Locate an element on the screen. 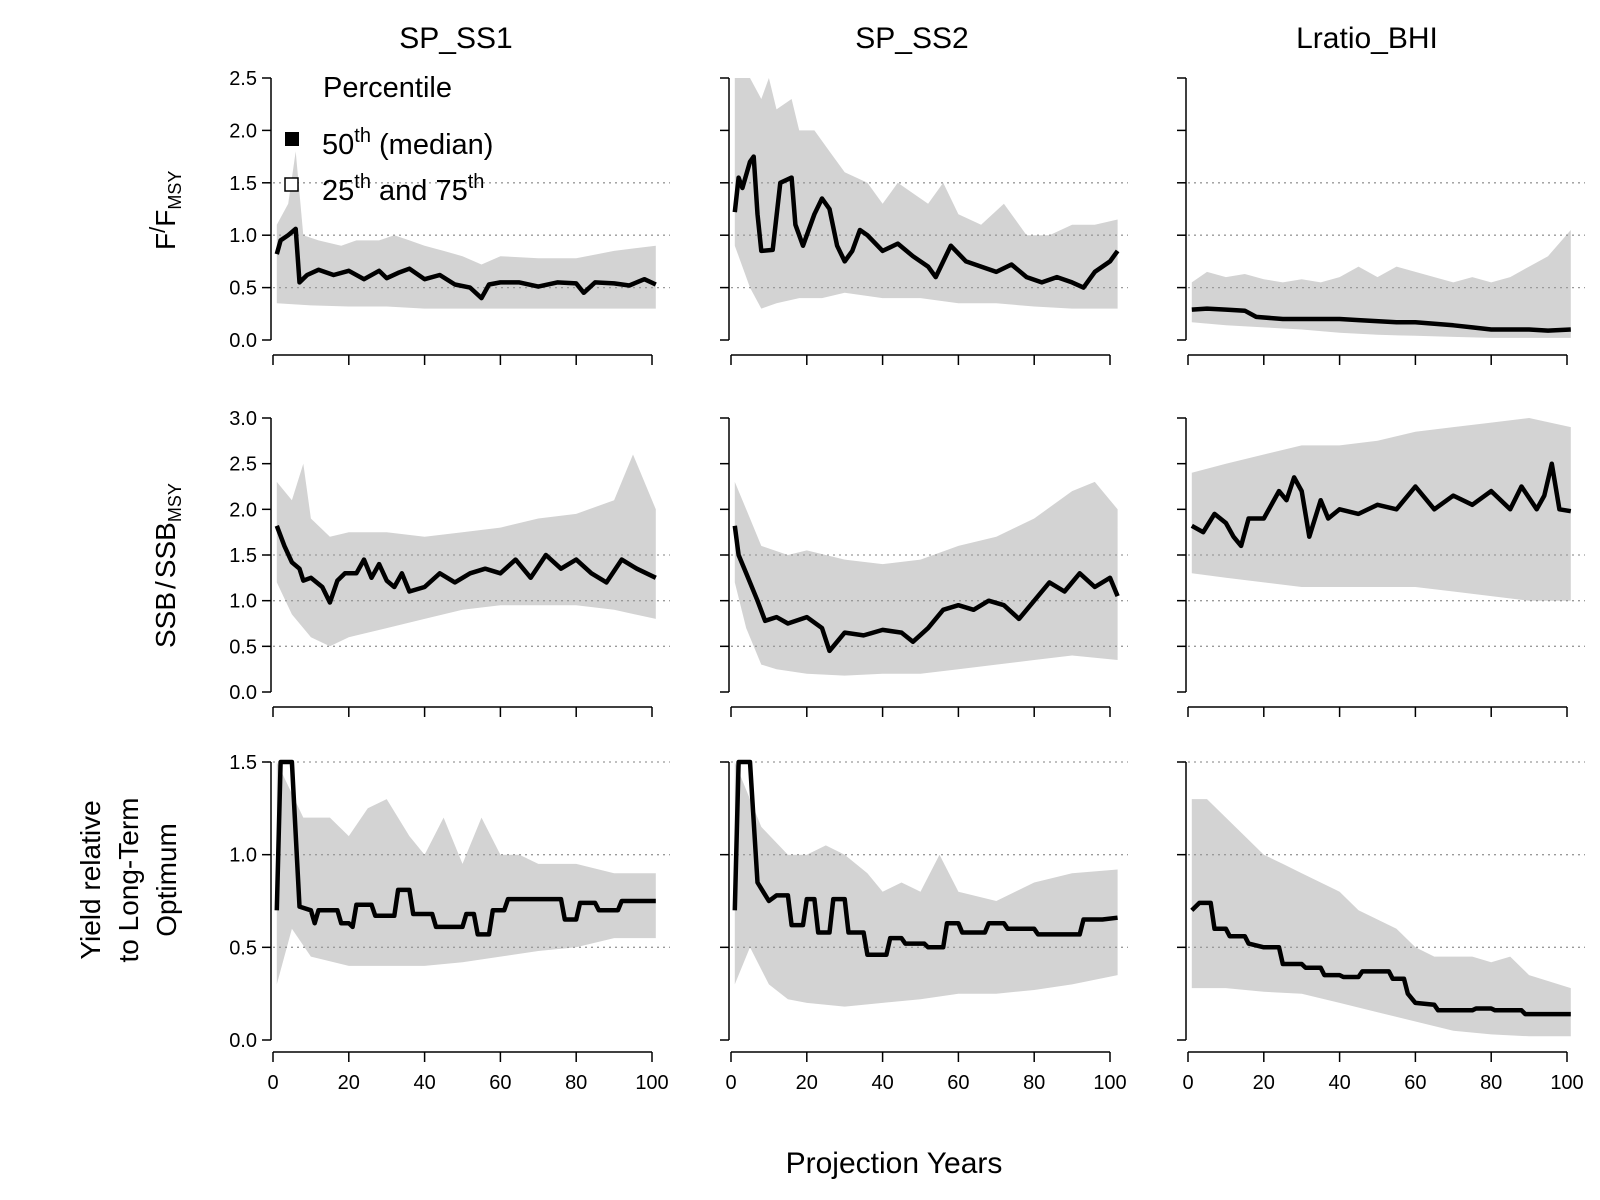 Image resolution: width=1600 pixels, height=1200 pixels. row-3-y-axis-label-line-3: Optimum is located at coordinates (166, 880).